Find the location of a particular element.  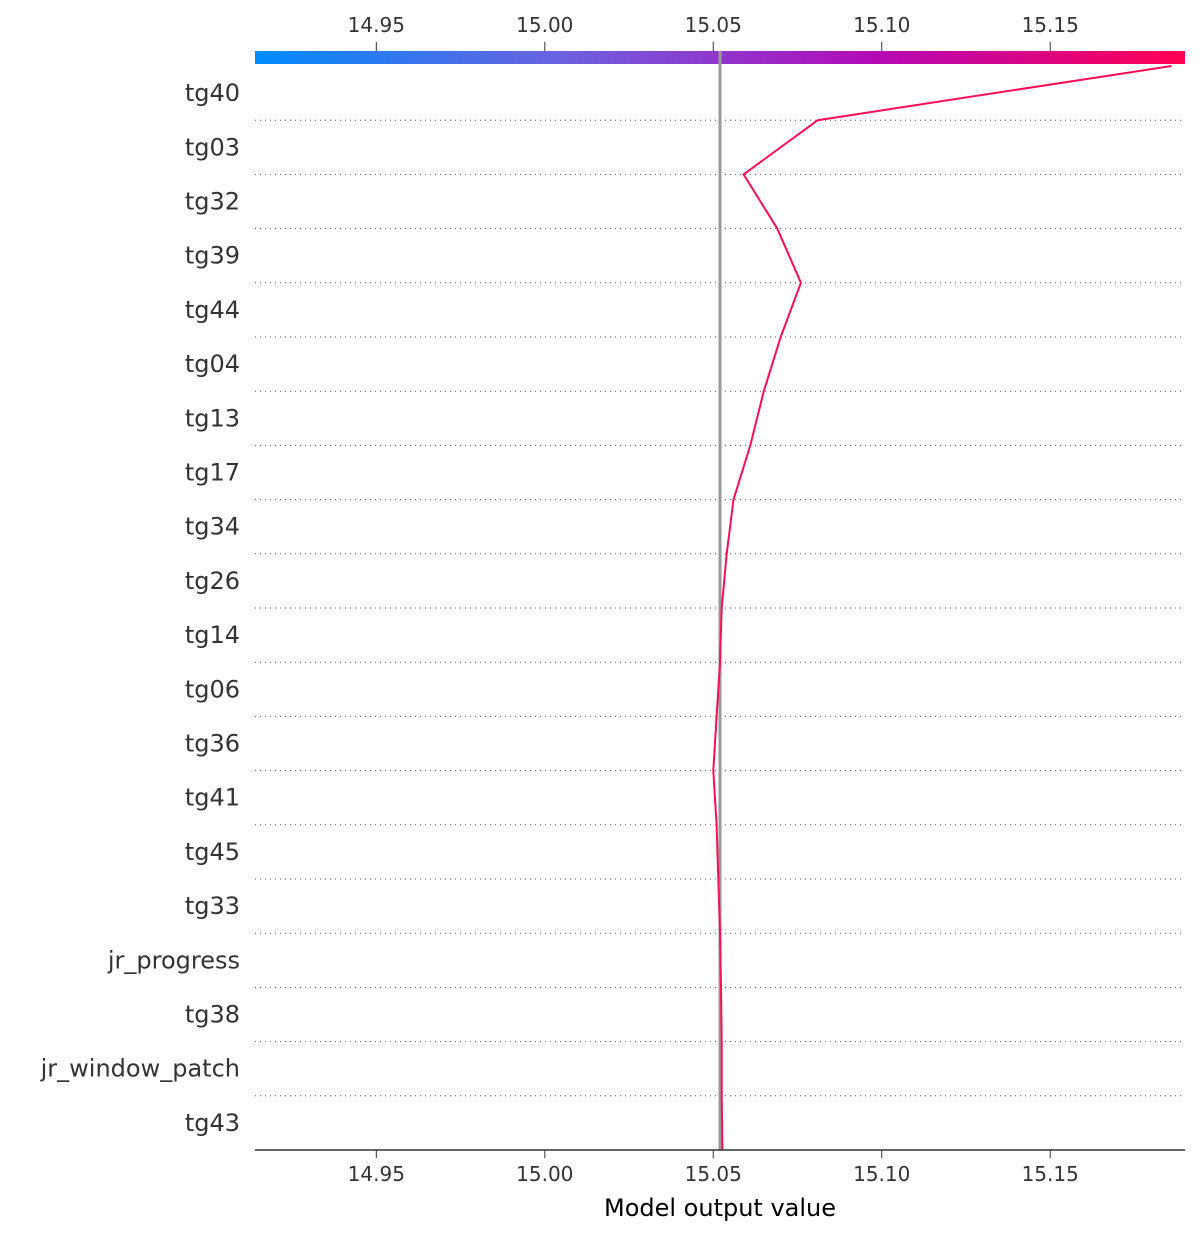

x-axis-label: Model output value is located at coordinates (720, 1208).